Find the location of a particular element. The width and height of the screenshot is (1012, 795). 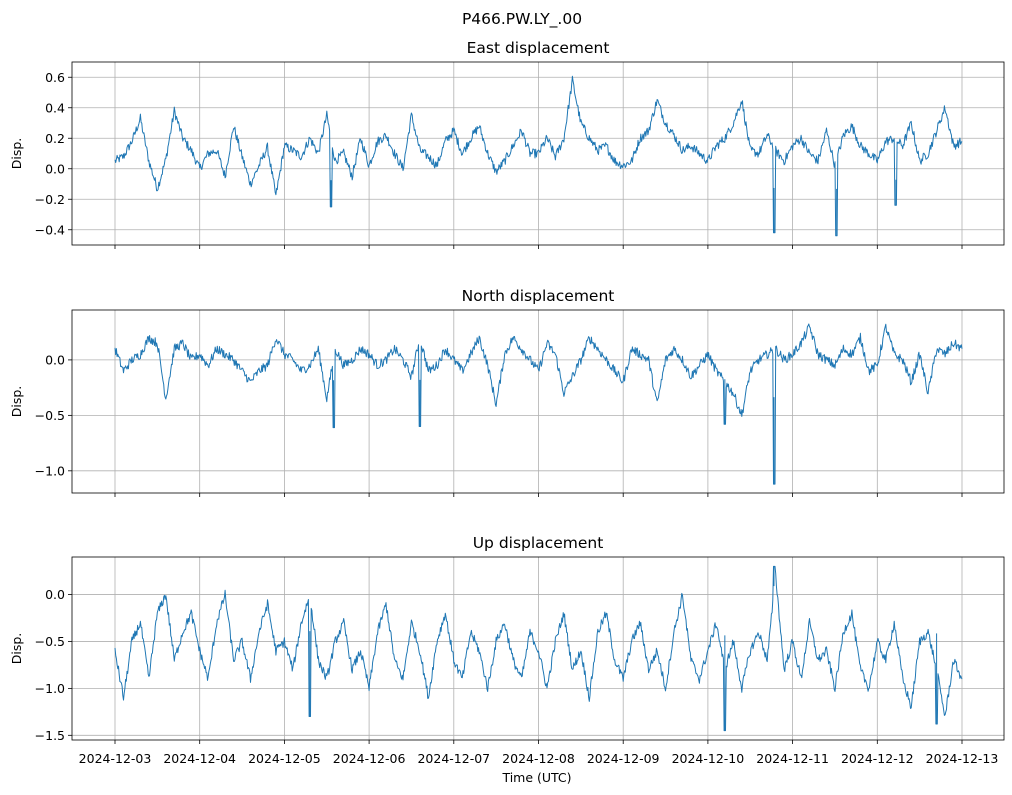

panel-title: North displacement is located at coordinates (538, 296).